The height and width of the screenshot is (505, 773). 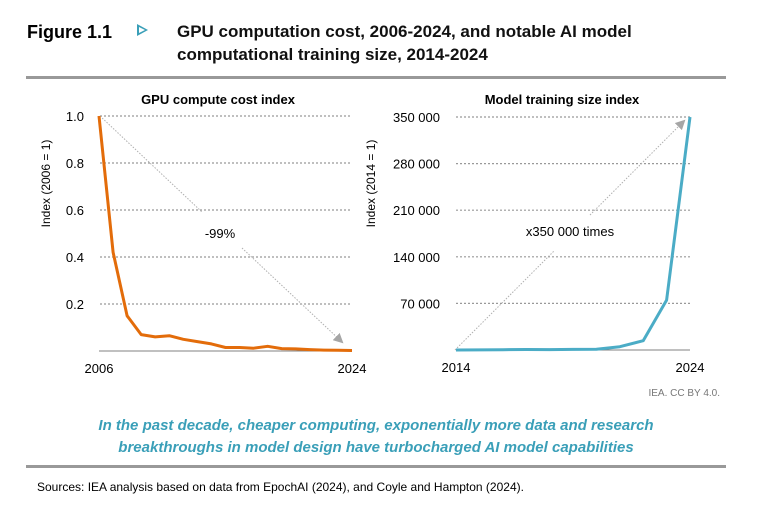 I want to click on y-tick-label: 1.0, so click(x=75, y=116).